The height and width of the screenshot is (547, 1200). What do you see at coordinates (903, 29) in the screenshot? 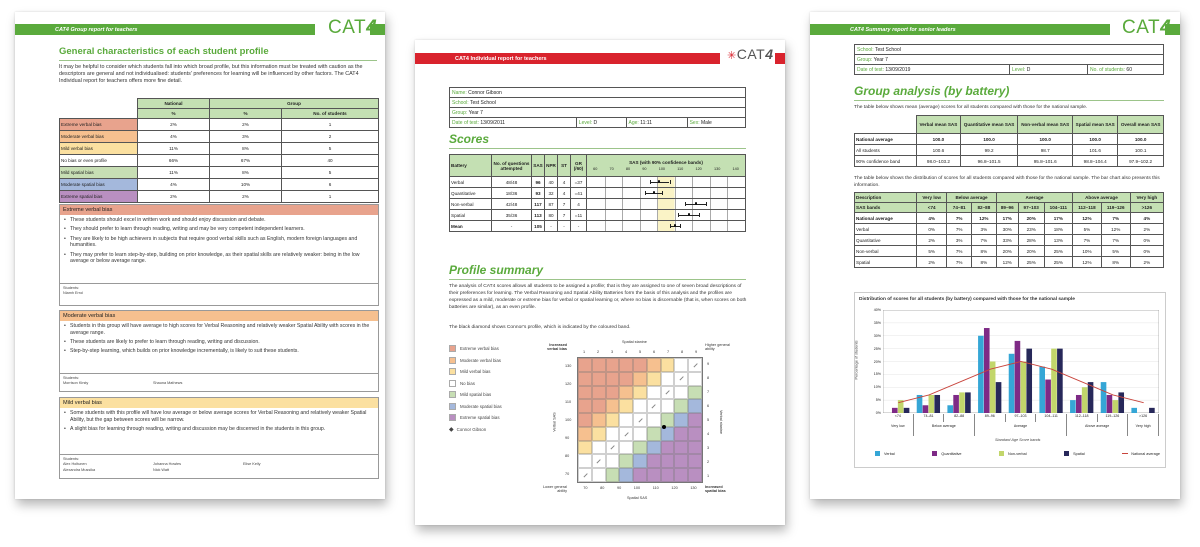
I see `banner-title: CAT4 Summary report for senior leaders` at bounding box center [903, 29].